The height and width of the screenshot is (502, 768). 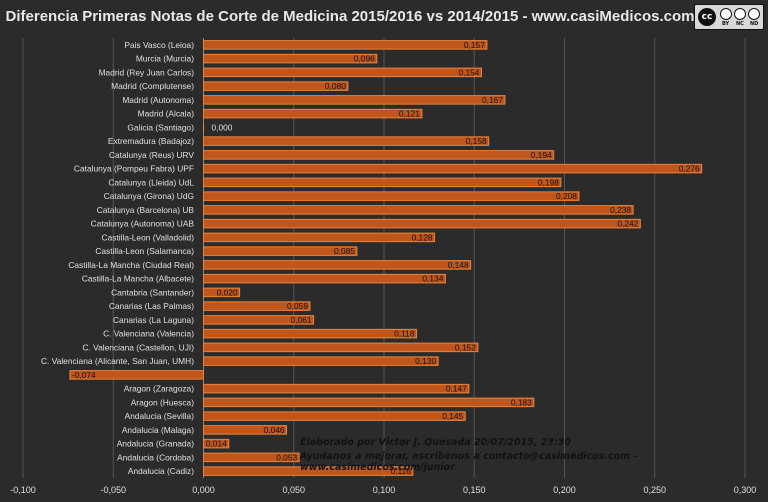 What do you see at coordinates (364, 59) in the screenshot?
I see `value-label: 0,096` at bounding box center [364, 59].